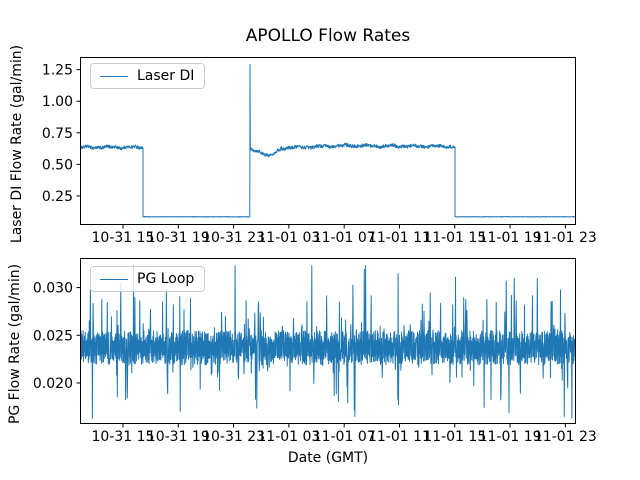 The image size is (640, 480). What do you see at coordinates (57, 71) in the screenshot?
I see `y-tick-label: 1.25` at bounding box center [57, 71].